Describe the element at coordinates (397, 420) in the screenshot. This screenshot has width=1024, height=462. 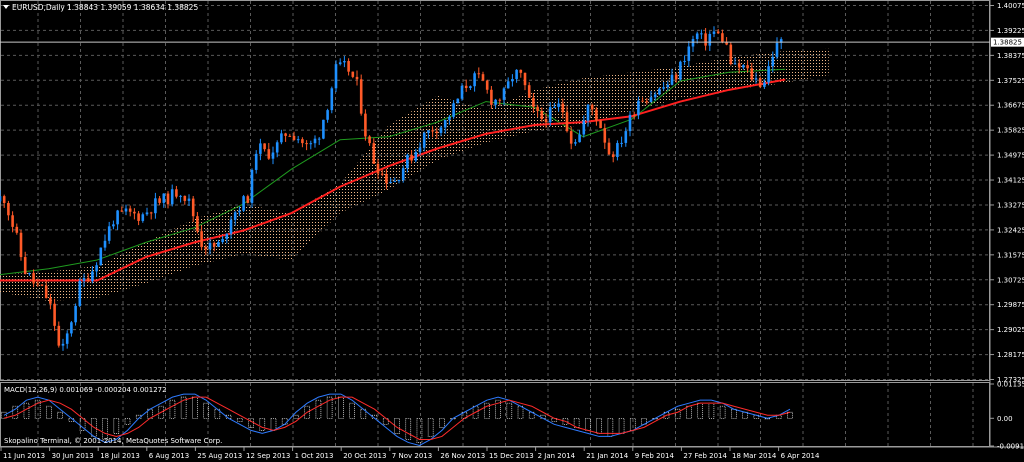
I see `macd-line` at that location.